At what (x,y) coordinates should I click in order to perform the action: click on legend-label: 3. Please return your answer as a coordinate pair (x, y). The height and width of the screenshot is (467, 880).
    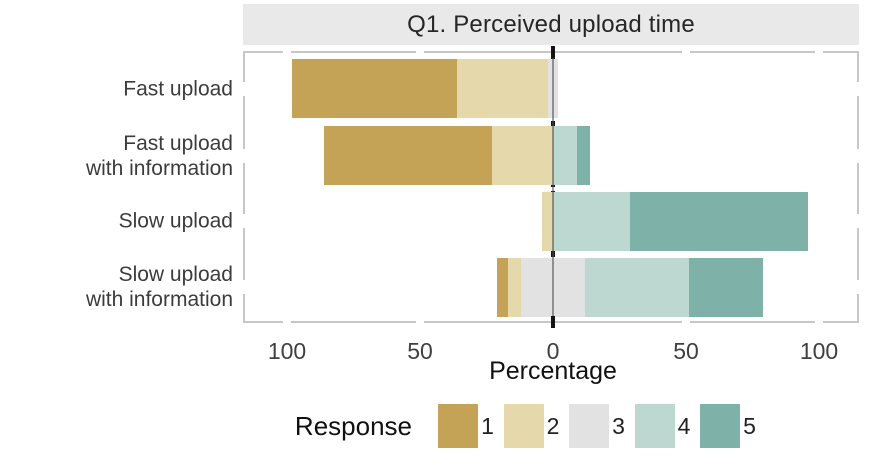
    Looking at the image, I should click on (618, 425).